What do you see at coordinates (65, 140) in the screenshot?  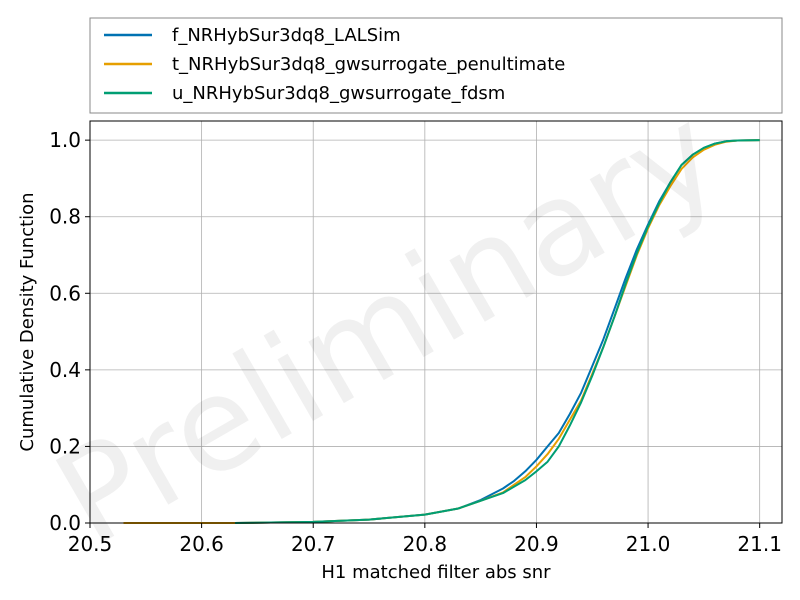 I see `y-tick-label: 1.0` at bounding box center [65, 140].